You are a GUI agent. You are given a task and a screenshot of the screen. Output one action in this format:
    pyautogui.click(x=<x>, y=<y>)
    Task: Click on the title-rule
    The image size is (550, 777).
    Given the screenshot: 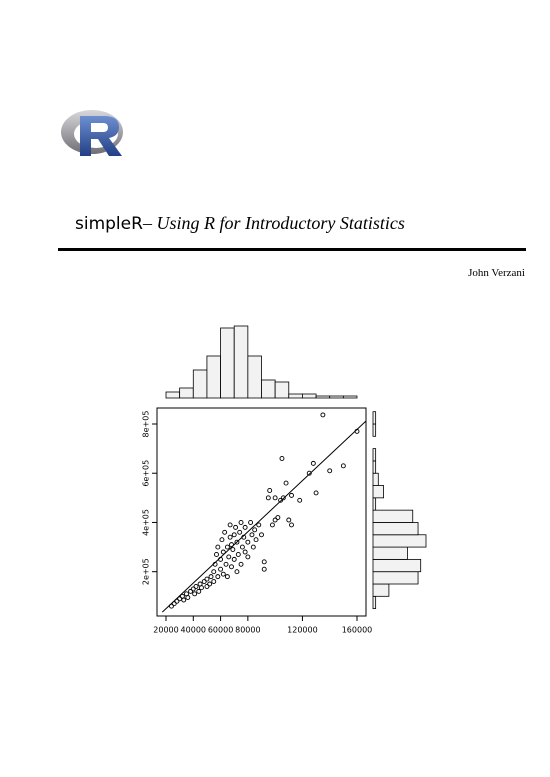 What is the action you would take?
    pyautogui.click(x=292, y=249)
    